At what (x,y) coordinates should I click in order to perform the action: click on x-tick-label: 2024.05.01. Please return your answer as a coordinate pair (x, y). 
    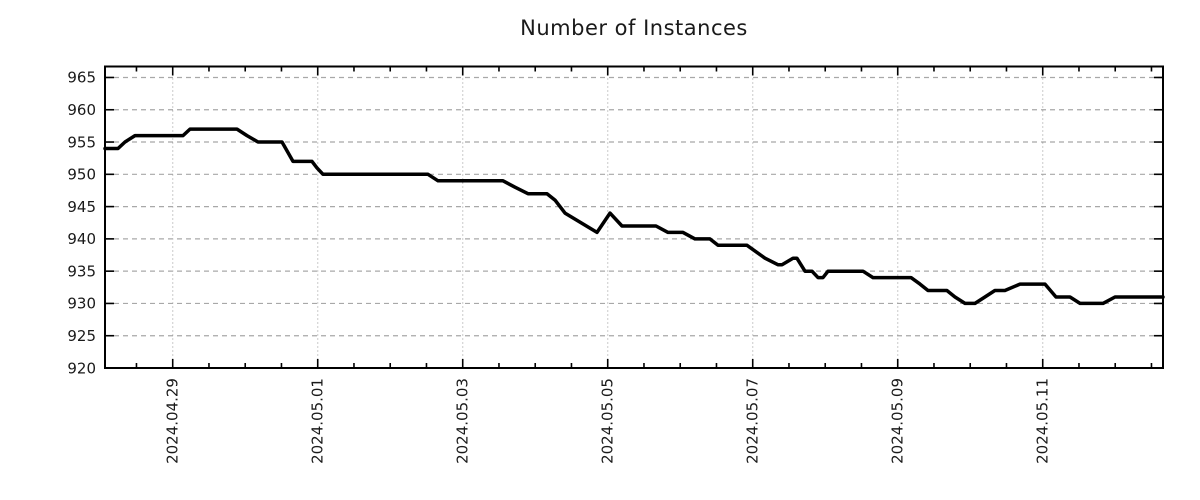
    Looking at the image, I should click on (318, 421).